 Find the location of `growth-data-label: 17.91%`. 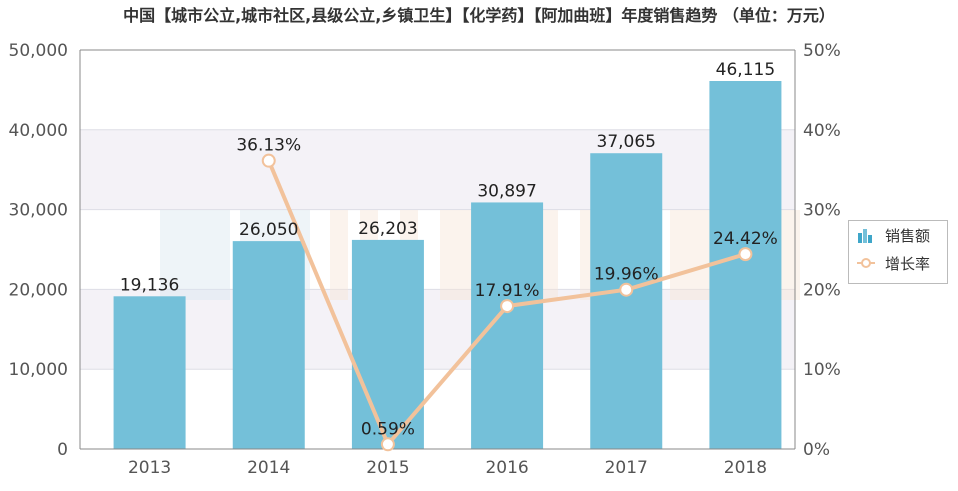

growth-data-label: 17.91% is located at coordinates (507, 291).